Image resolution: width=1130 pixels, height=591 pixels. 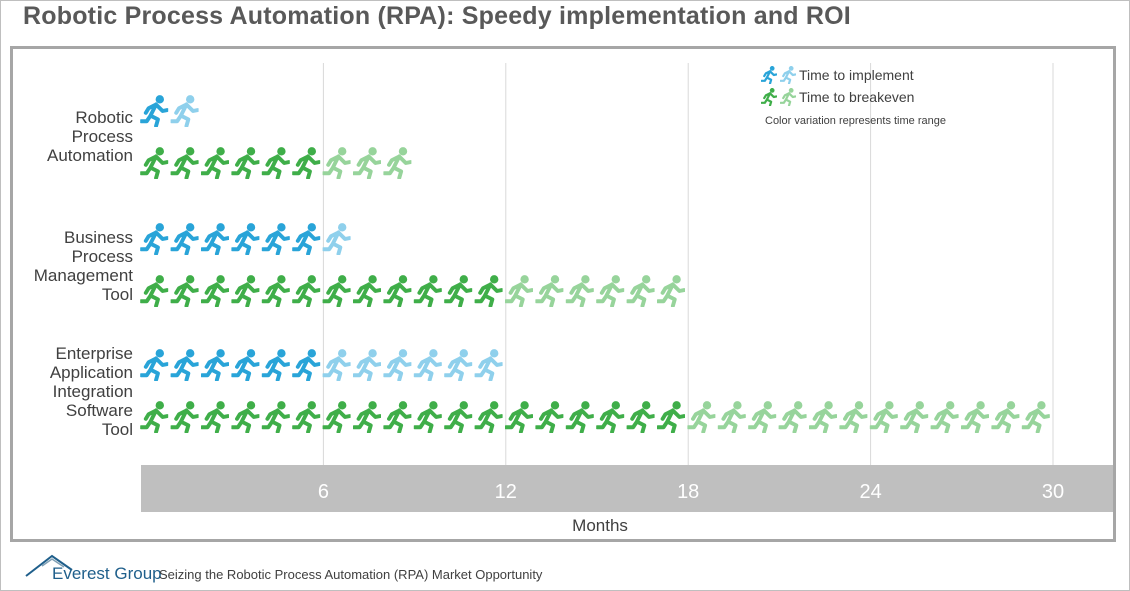 I want to click on category-label: Application, so click(x=91, y=372).